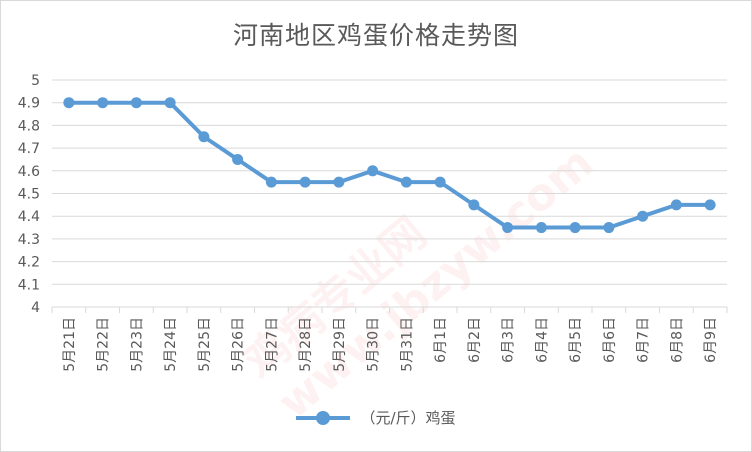  I want to click on y-tick-label: 5, so click(35, 81).